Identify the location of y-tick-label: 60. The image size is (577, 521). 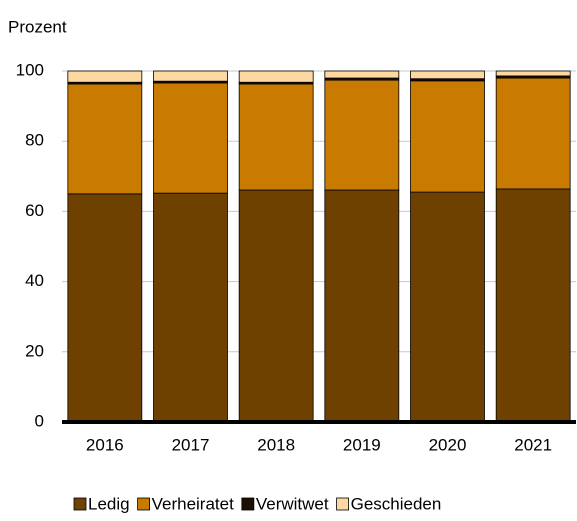
(34, 210).